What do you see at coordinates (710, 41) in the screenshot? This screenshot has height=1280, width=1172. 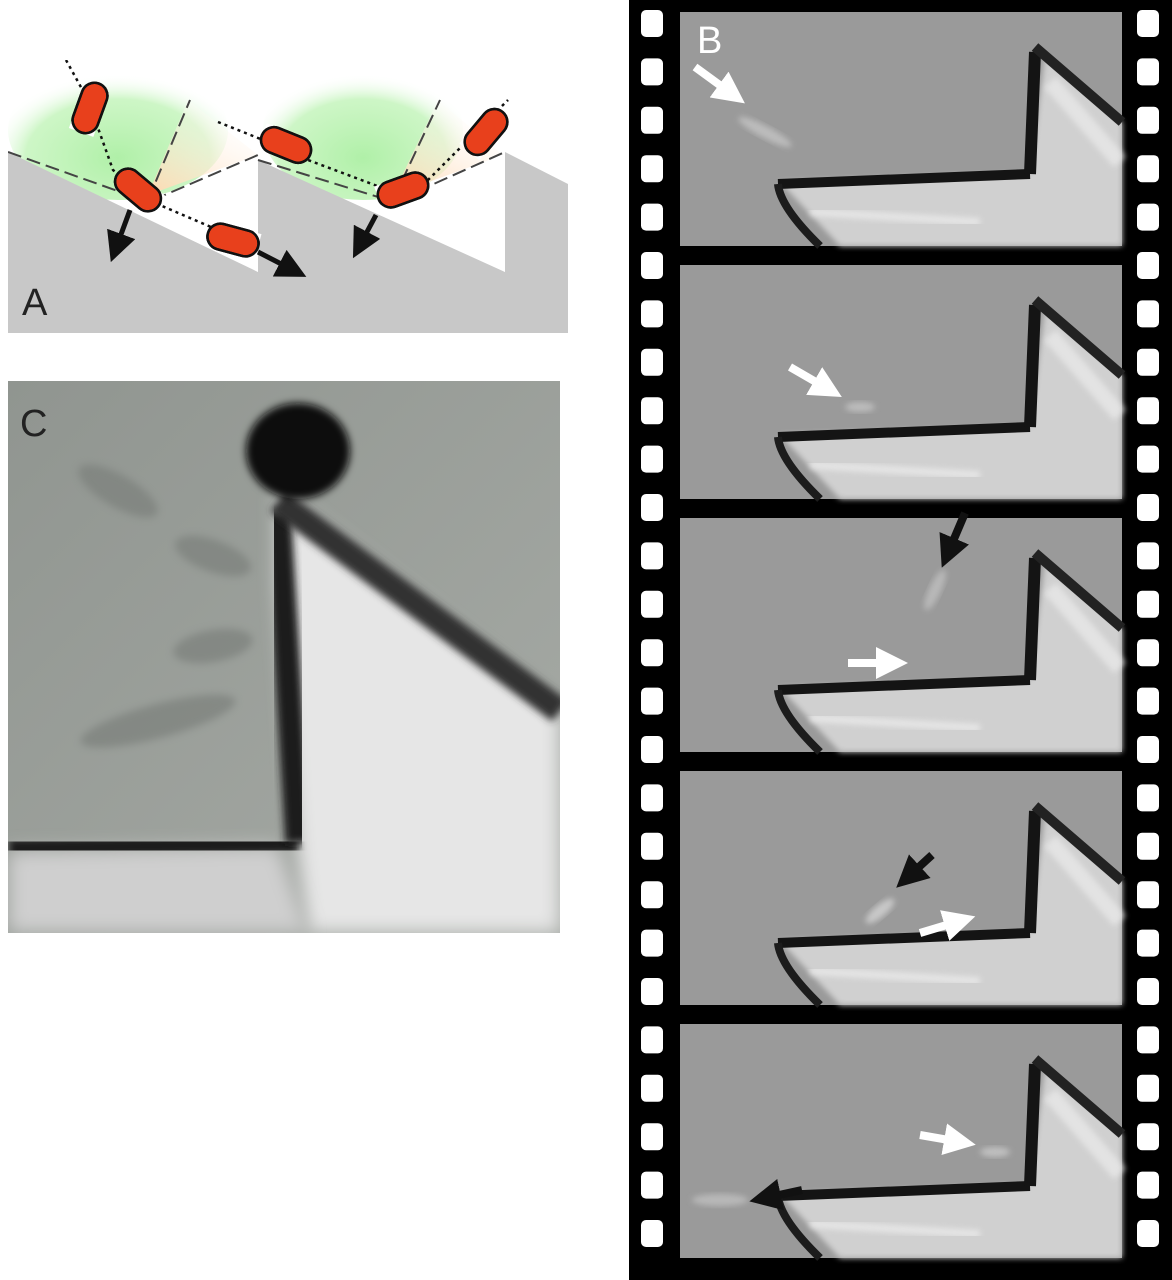 I see `panel-label-b: B` at bounding box center [710, 41].